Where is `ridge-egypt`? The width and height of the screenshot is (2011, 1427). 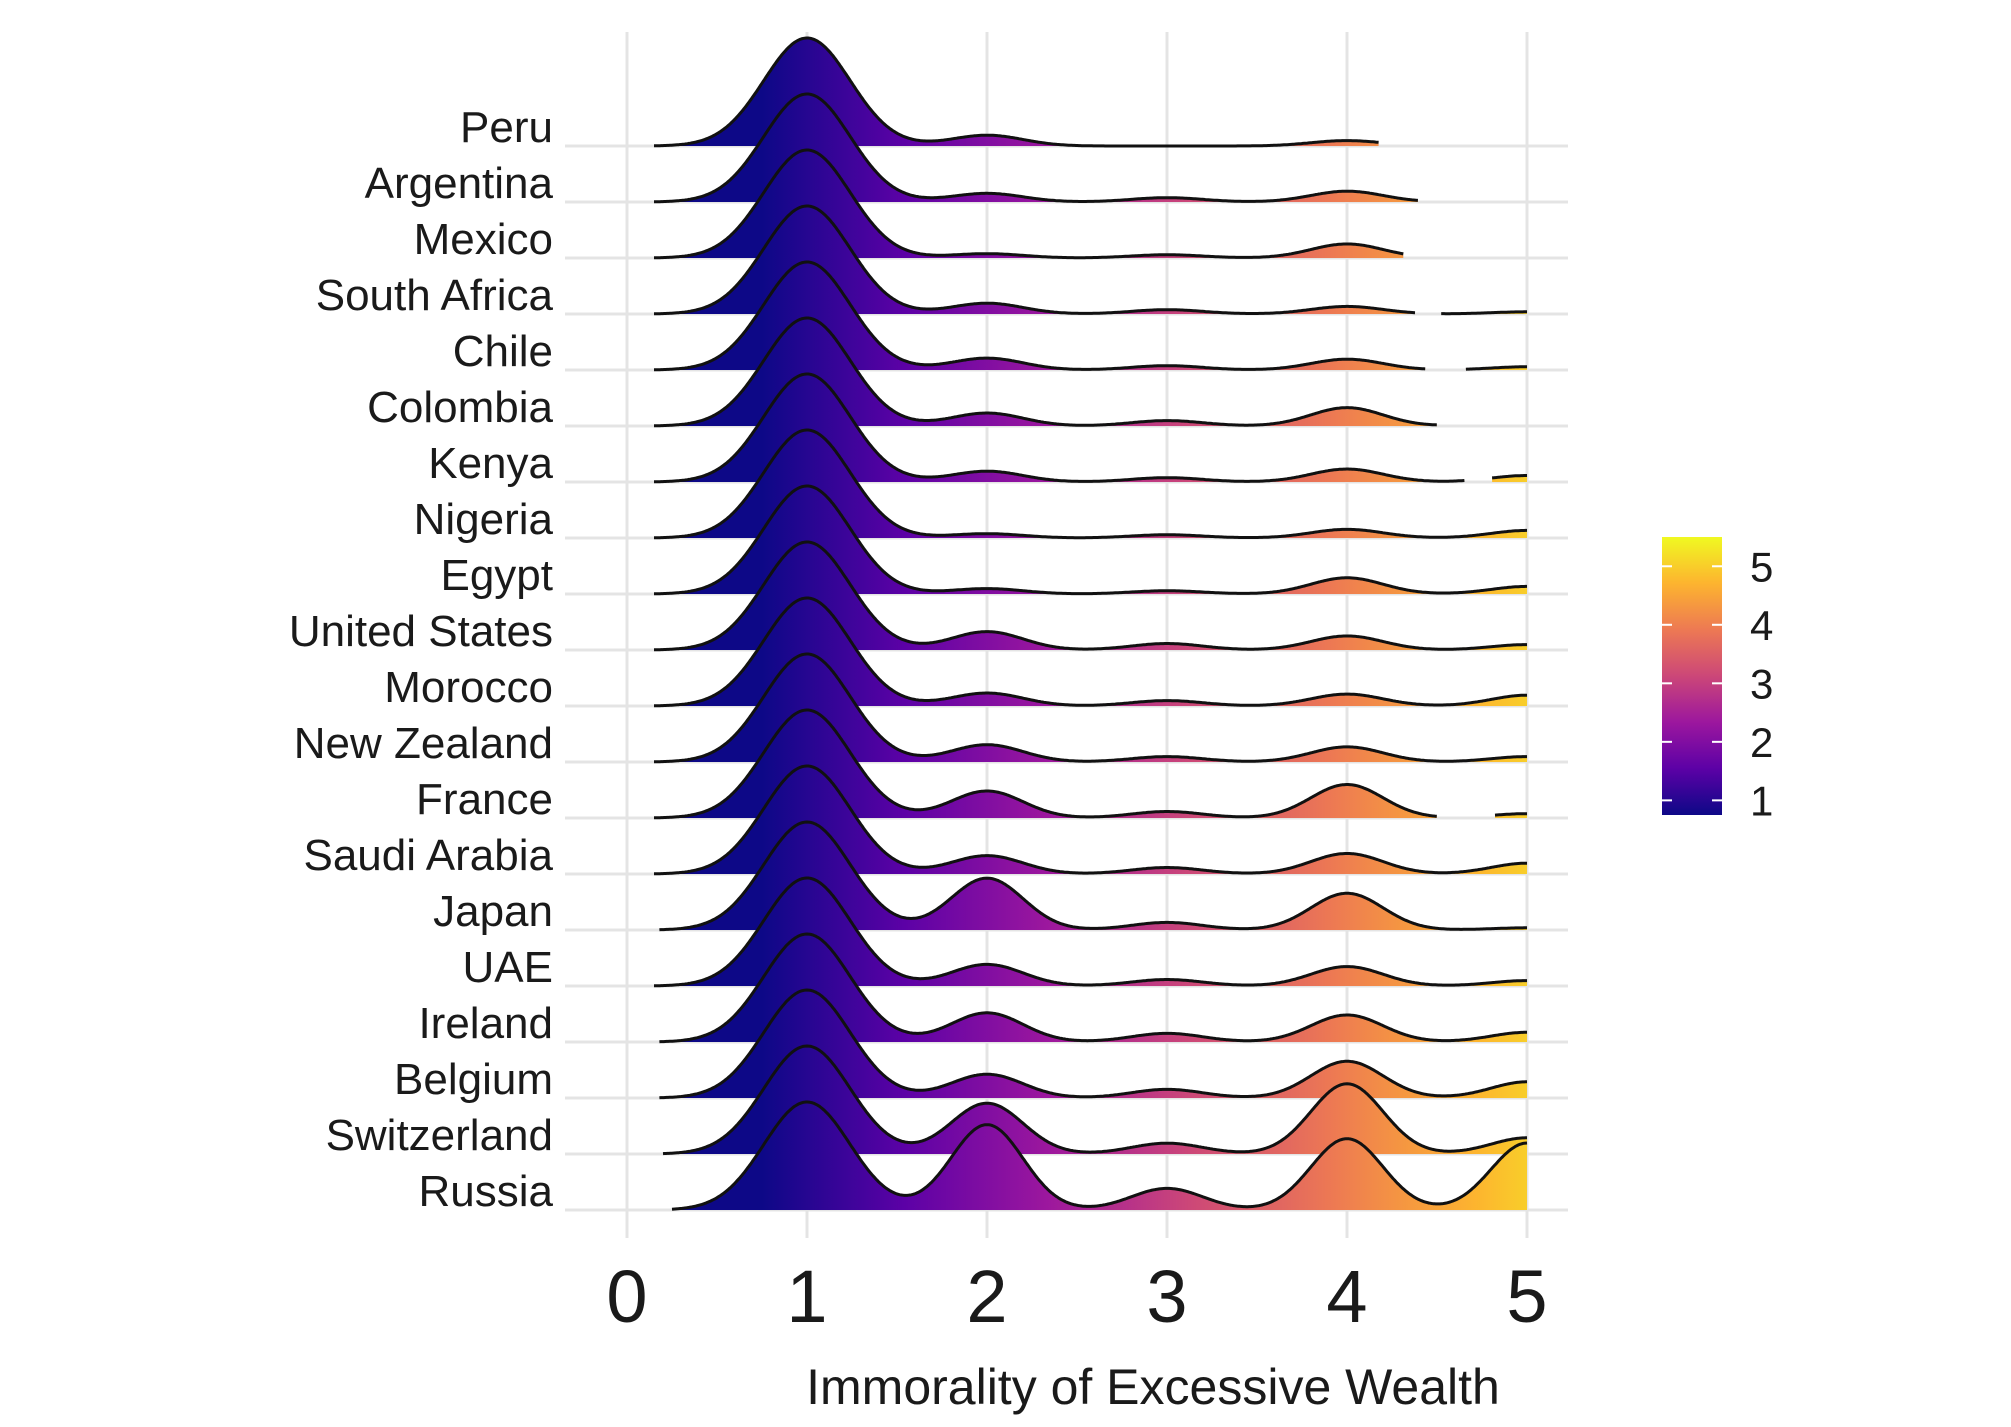
ridge-egypt is located at coordinates (1090, 540).